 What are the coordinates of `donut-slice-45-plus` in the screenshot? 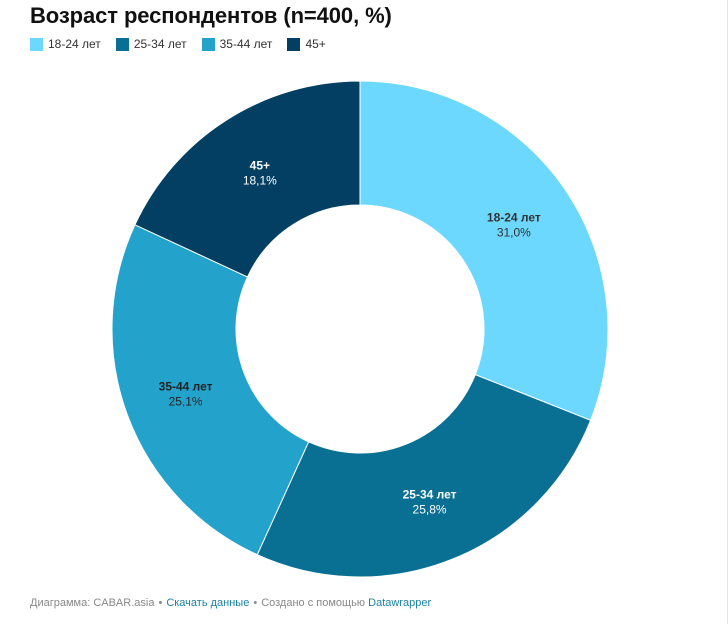 It's located at (247, 179).